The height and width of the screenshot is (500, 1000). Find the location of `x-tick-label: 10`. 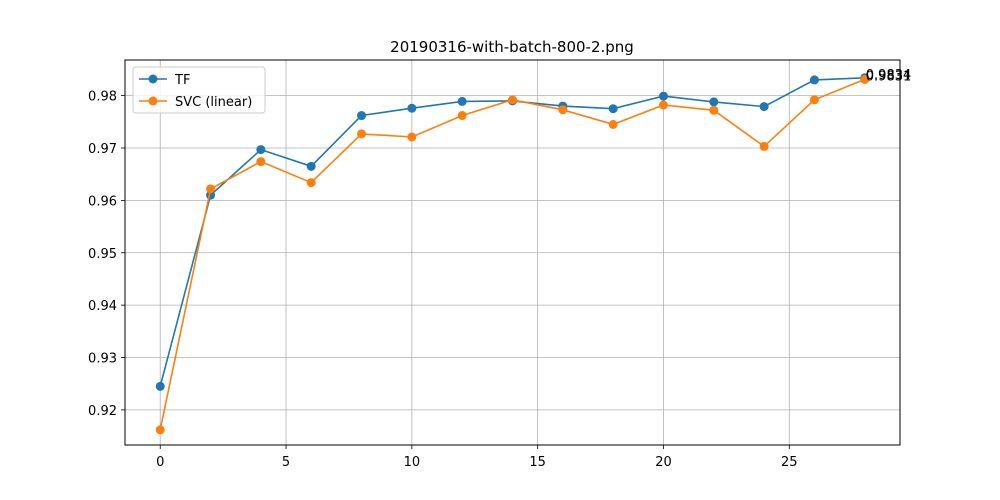

x-tick-label: 10 is located at coordinates (412, 462).